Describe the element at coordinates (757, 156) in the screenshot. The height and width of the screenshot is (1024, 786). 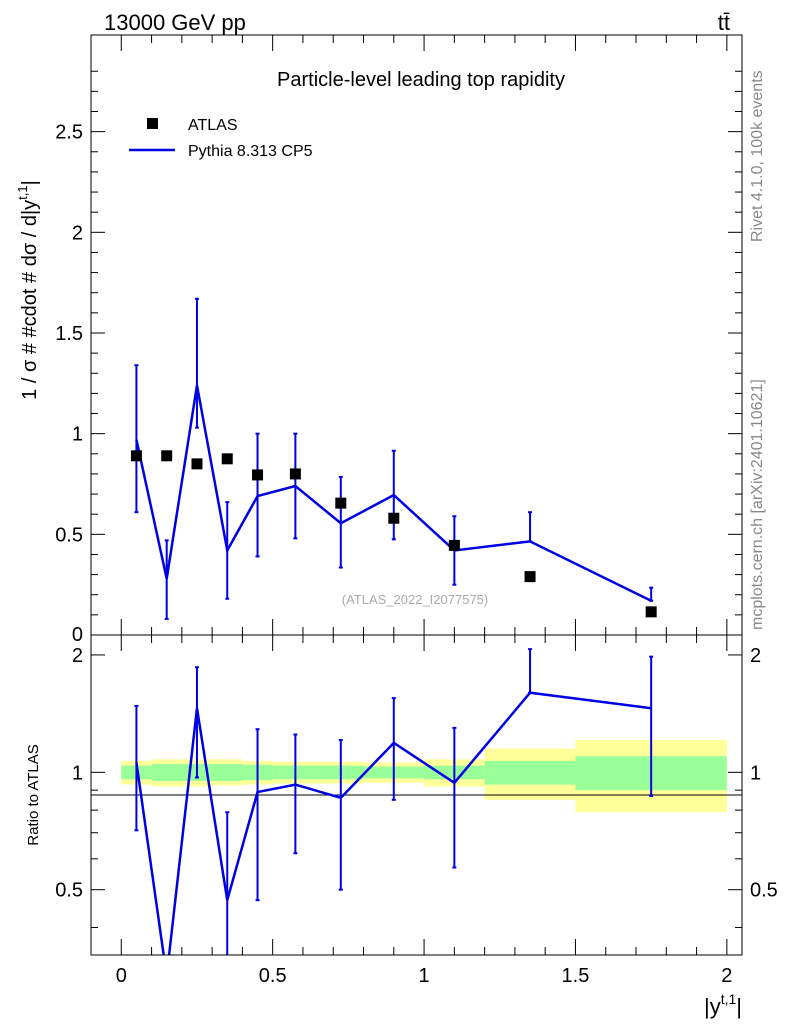
I see `rivet-version-text: Rivet 4.1.0, 100k events` at that location.